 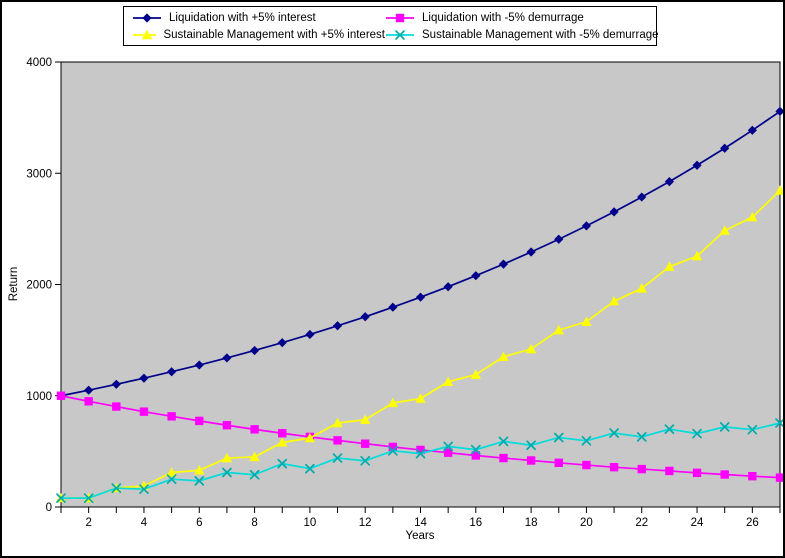 I want to click on x-tick-label: 20, so click(x=586, y=523).